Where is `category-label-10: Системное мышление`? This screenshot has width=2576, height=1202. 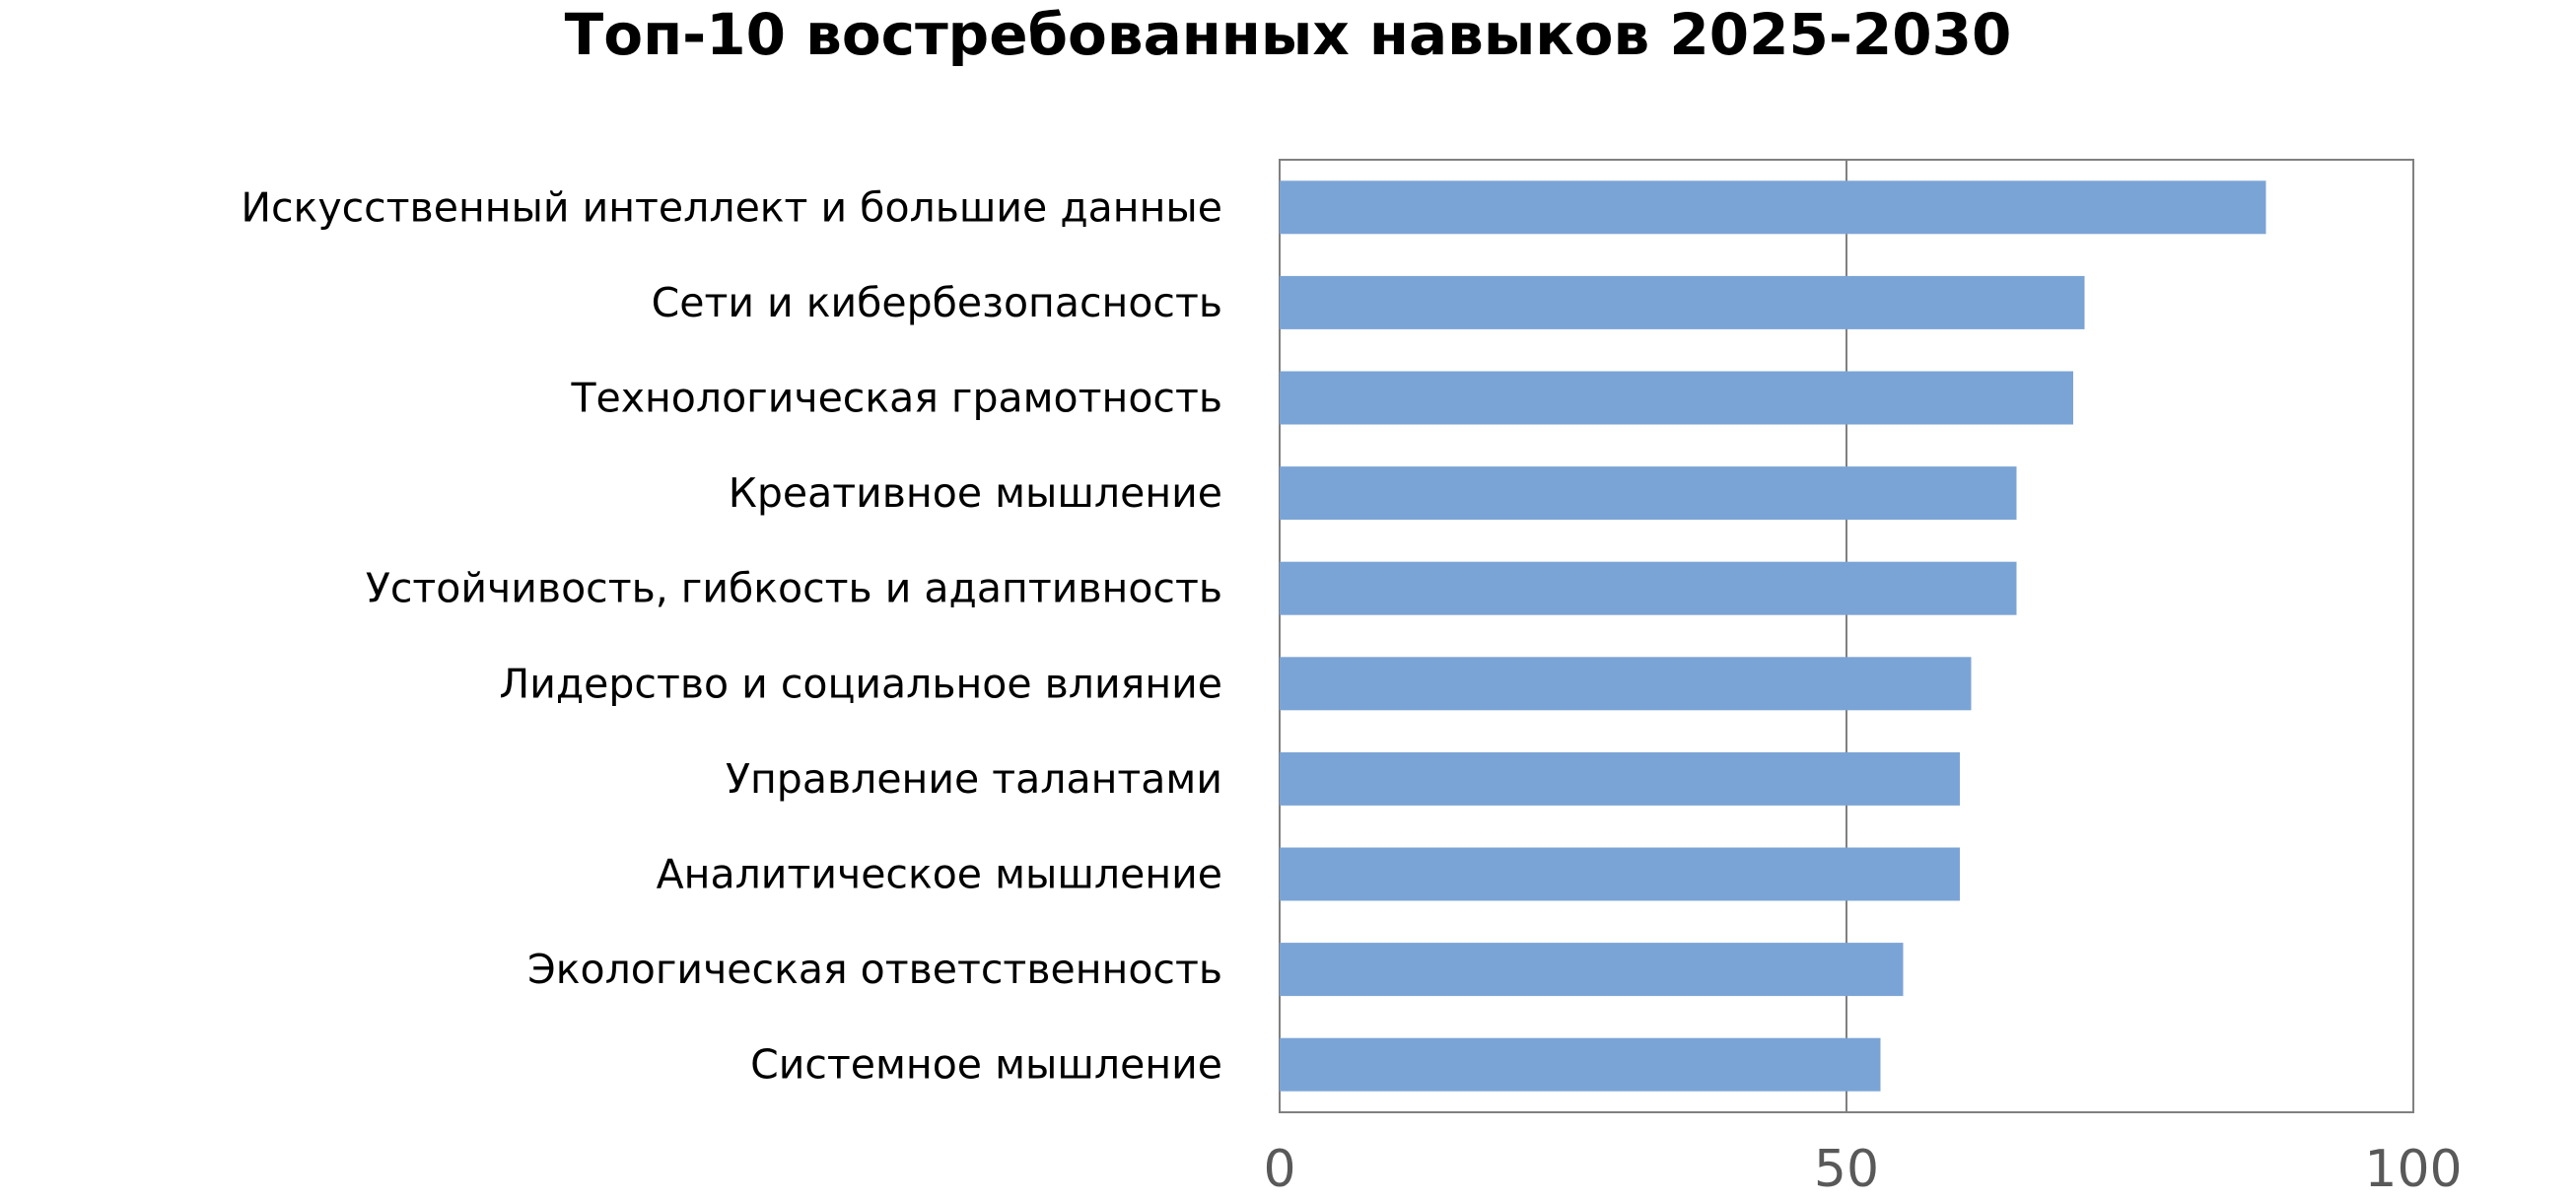 category-label-10: Системное мышление is located at coordinates (986, 1065).